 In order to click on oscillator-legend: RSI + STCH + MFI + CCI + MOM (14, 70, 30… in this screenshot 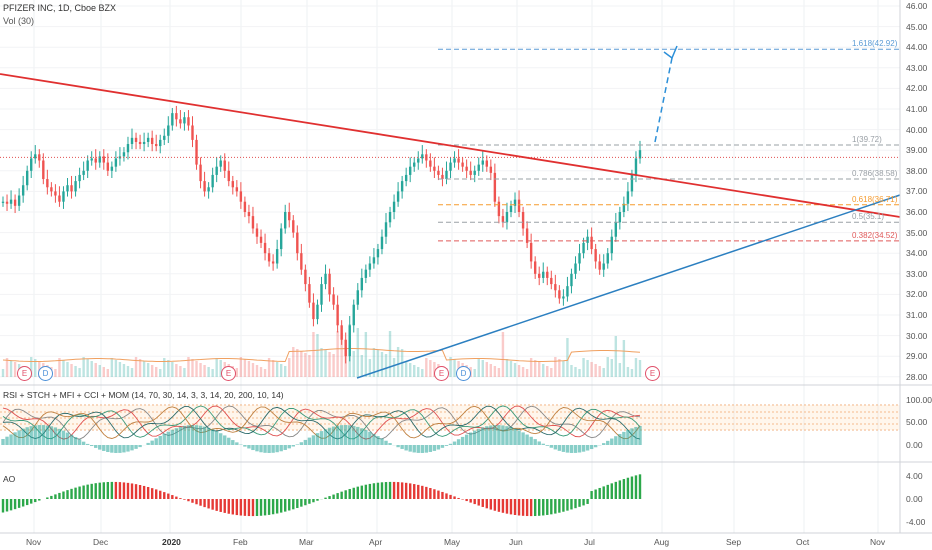, I will do `click(143, 395)`.